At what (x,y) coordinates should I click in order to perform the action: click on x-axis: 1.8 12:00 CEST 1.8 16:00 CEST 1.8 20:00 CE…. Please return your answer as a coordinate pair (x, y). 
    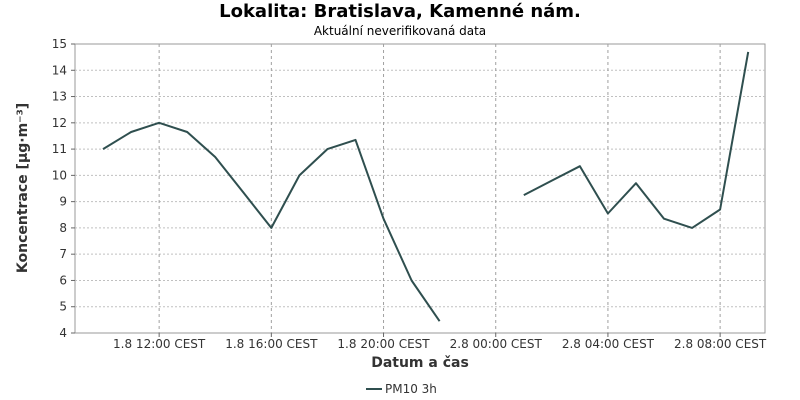
    Looking at the image, I should click on (440, 342).